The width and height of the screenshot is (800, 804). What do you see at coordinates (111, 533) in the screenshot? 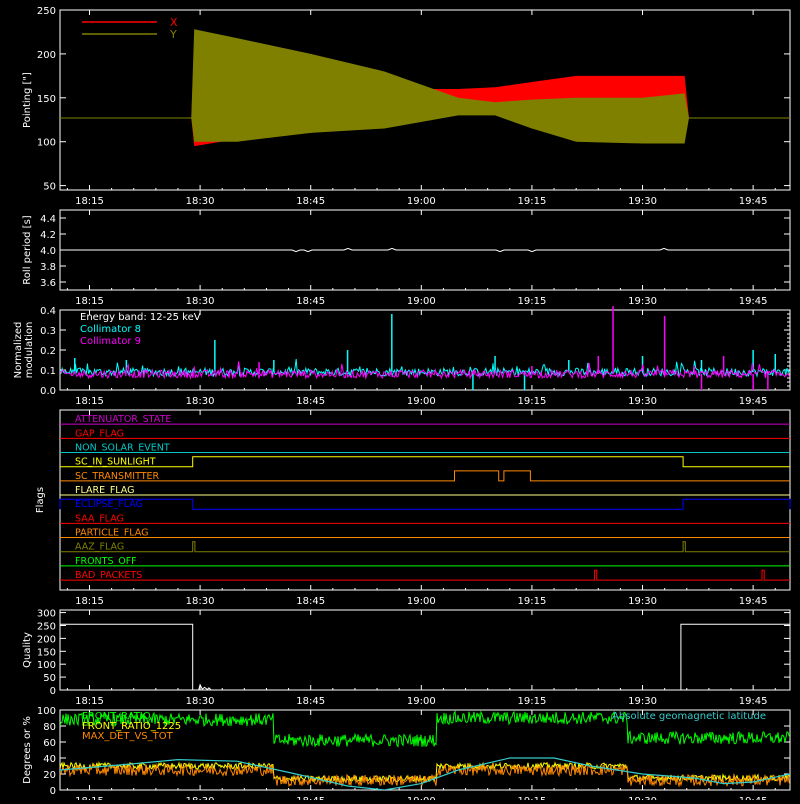
I see `flag-label-particle-flag: PARTICLE_FLAG` at bounding box center [111, 533].